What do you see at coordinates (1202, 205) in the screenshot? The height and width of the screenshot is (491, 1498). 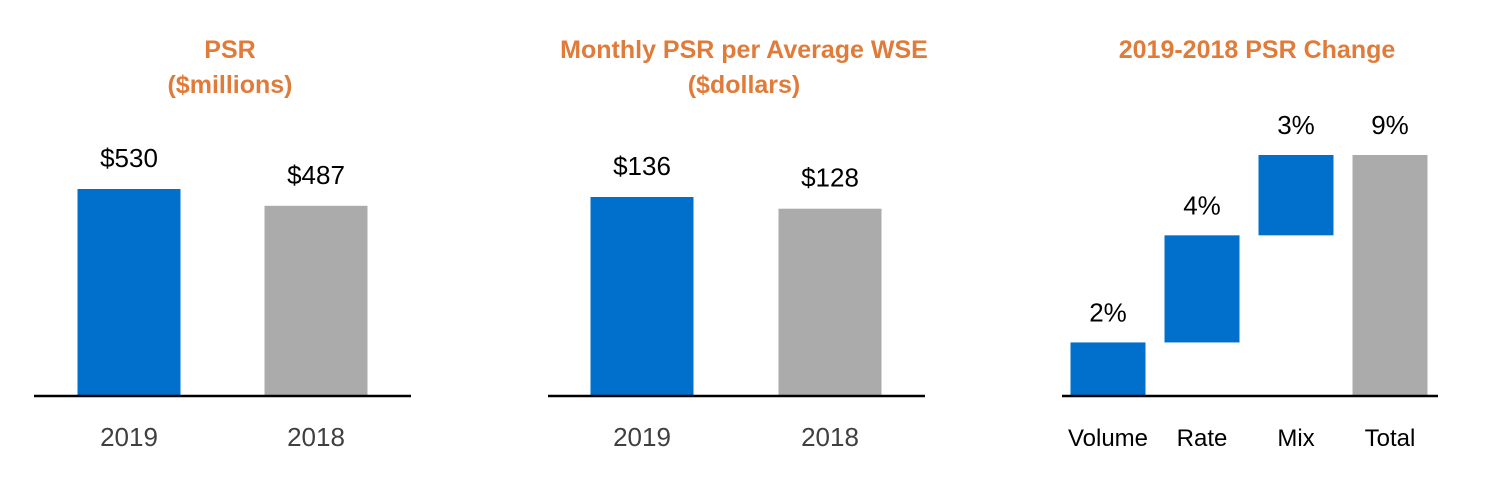 I see `data-label: 4%` at bounding box center [1202, 205].